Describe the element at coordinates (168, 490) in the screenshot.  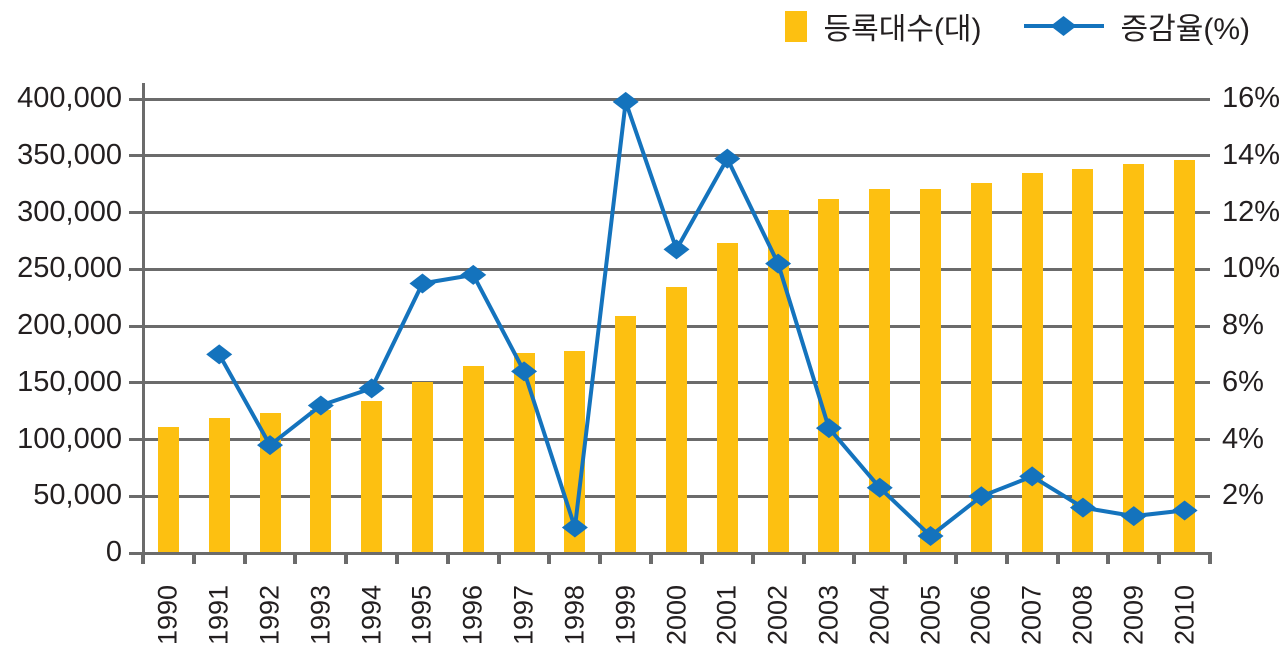
I see `bar-1990` at that location.